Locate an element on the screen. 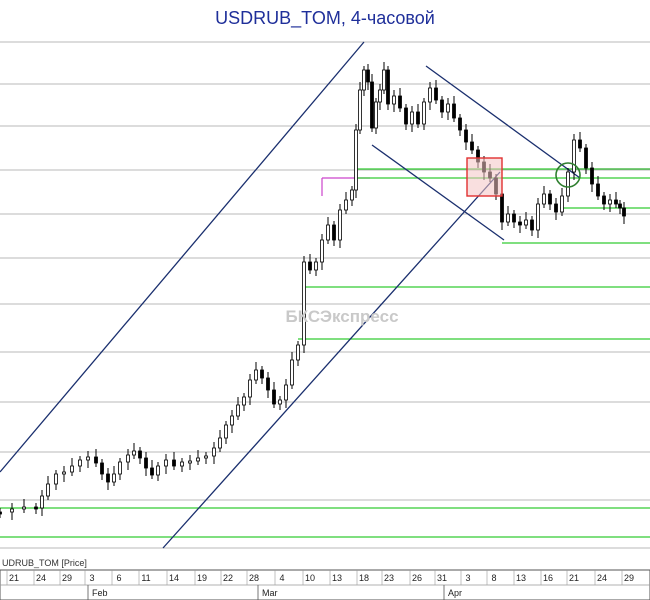  x-tick-label: 23 is located at coordinates (389, 578).